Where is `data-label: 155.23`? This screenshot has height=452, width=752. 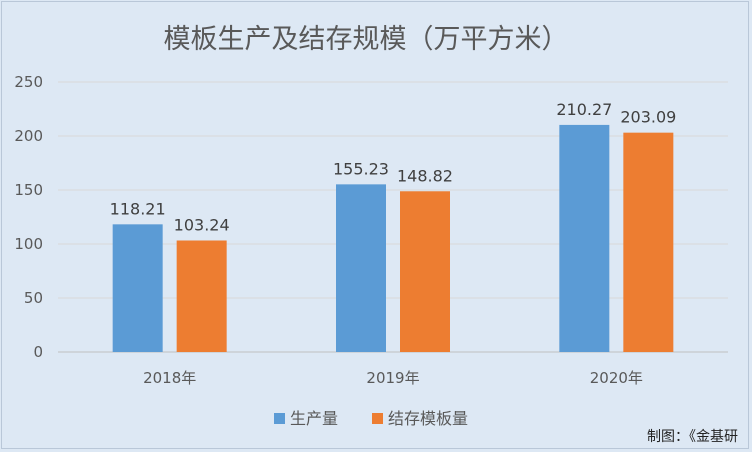
data-label: 155.23 is located at coordinates (361, 168).